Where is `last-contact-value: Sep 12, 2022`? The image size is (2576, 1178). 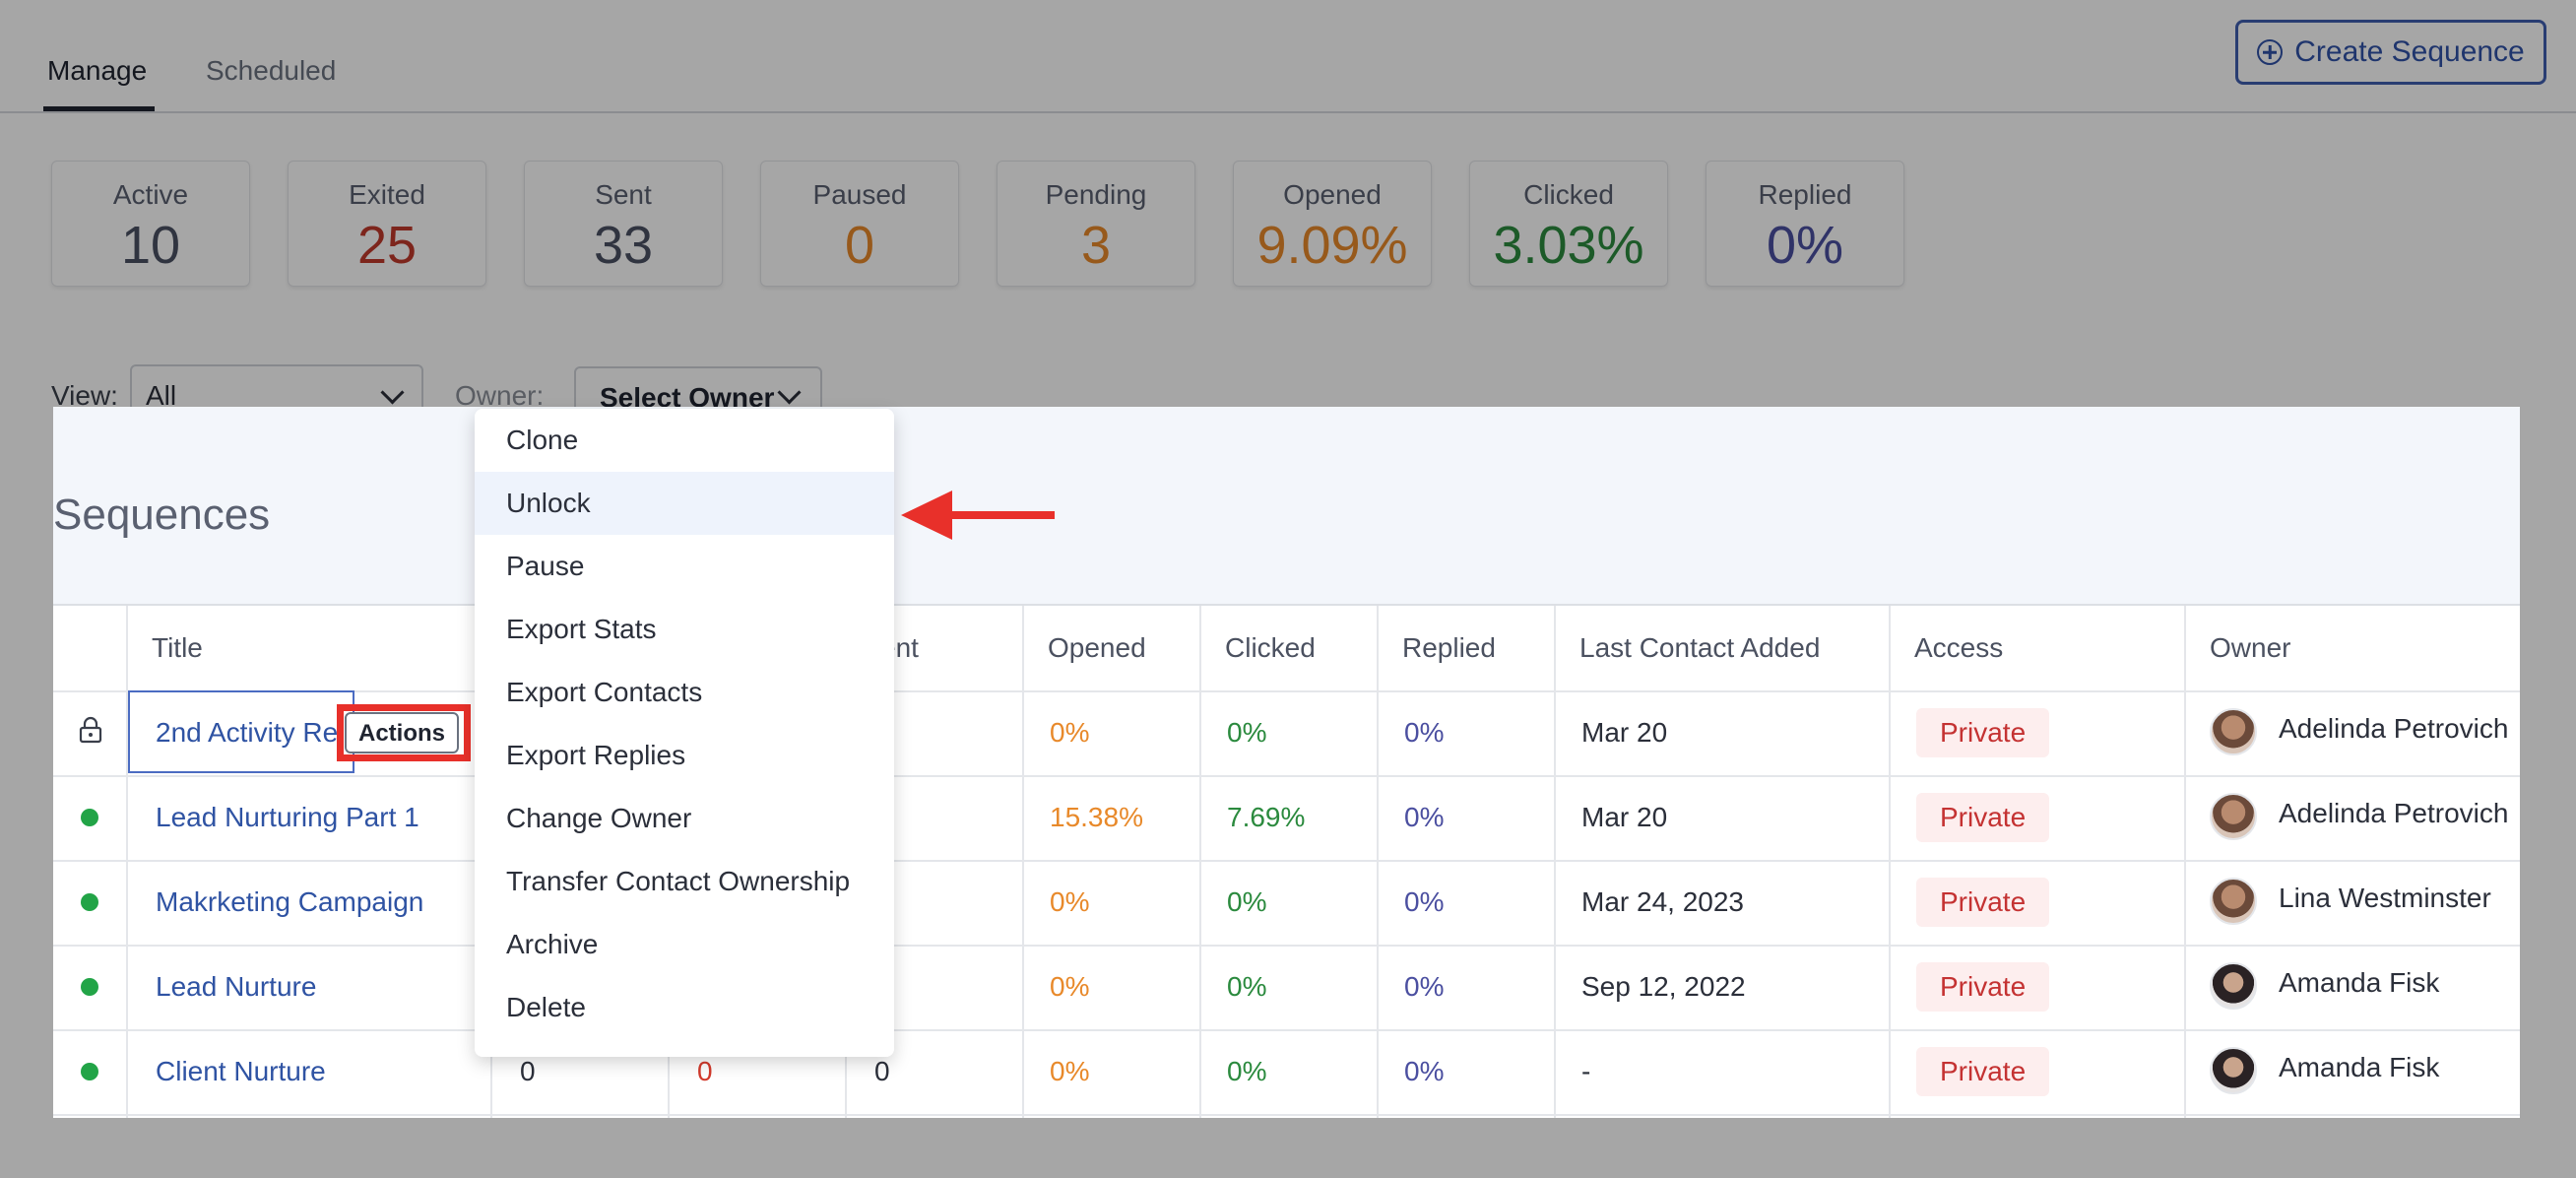
last-contact-value: Sep 12, 2022 is located at coordinates (1663, 987).